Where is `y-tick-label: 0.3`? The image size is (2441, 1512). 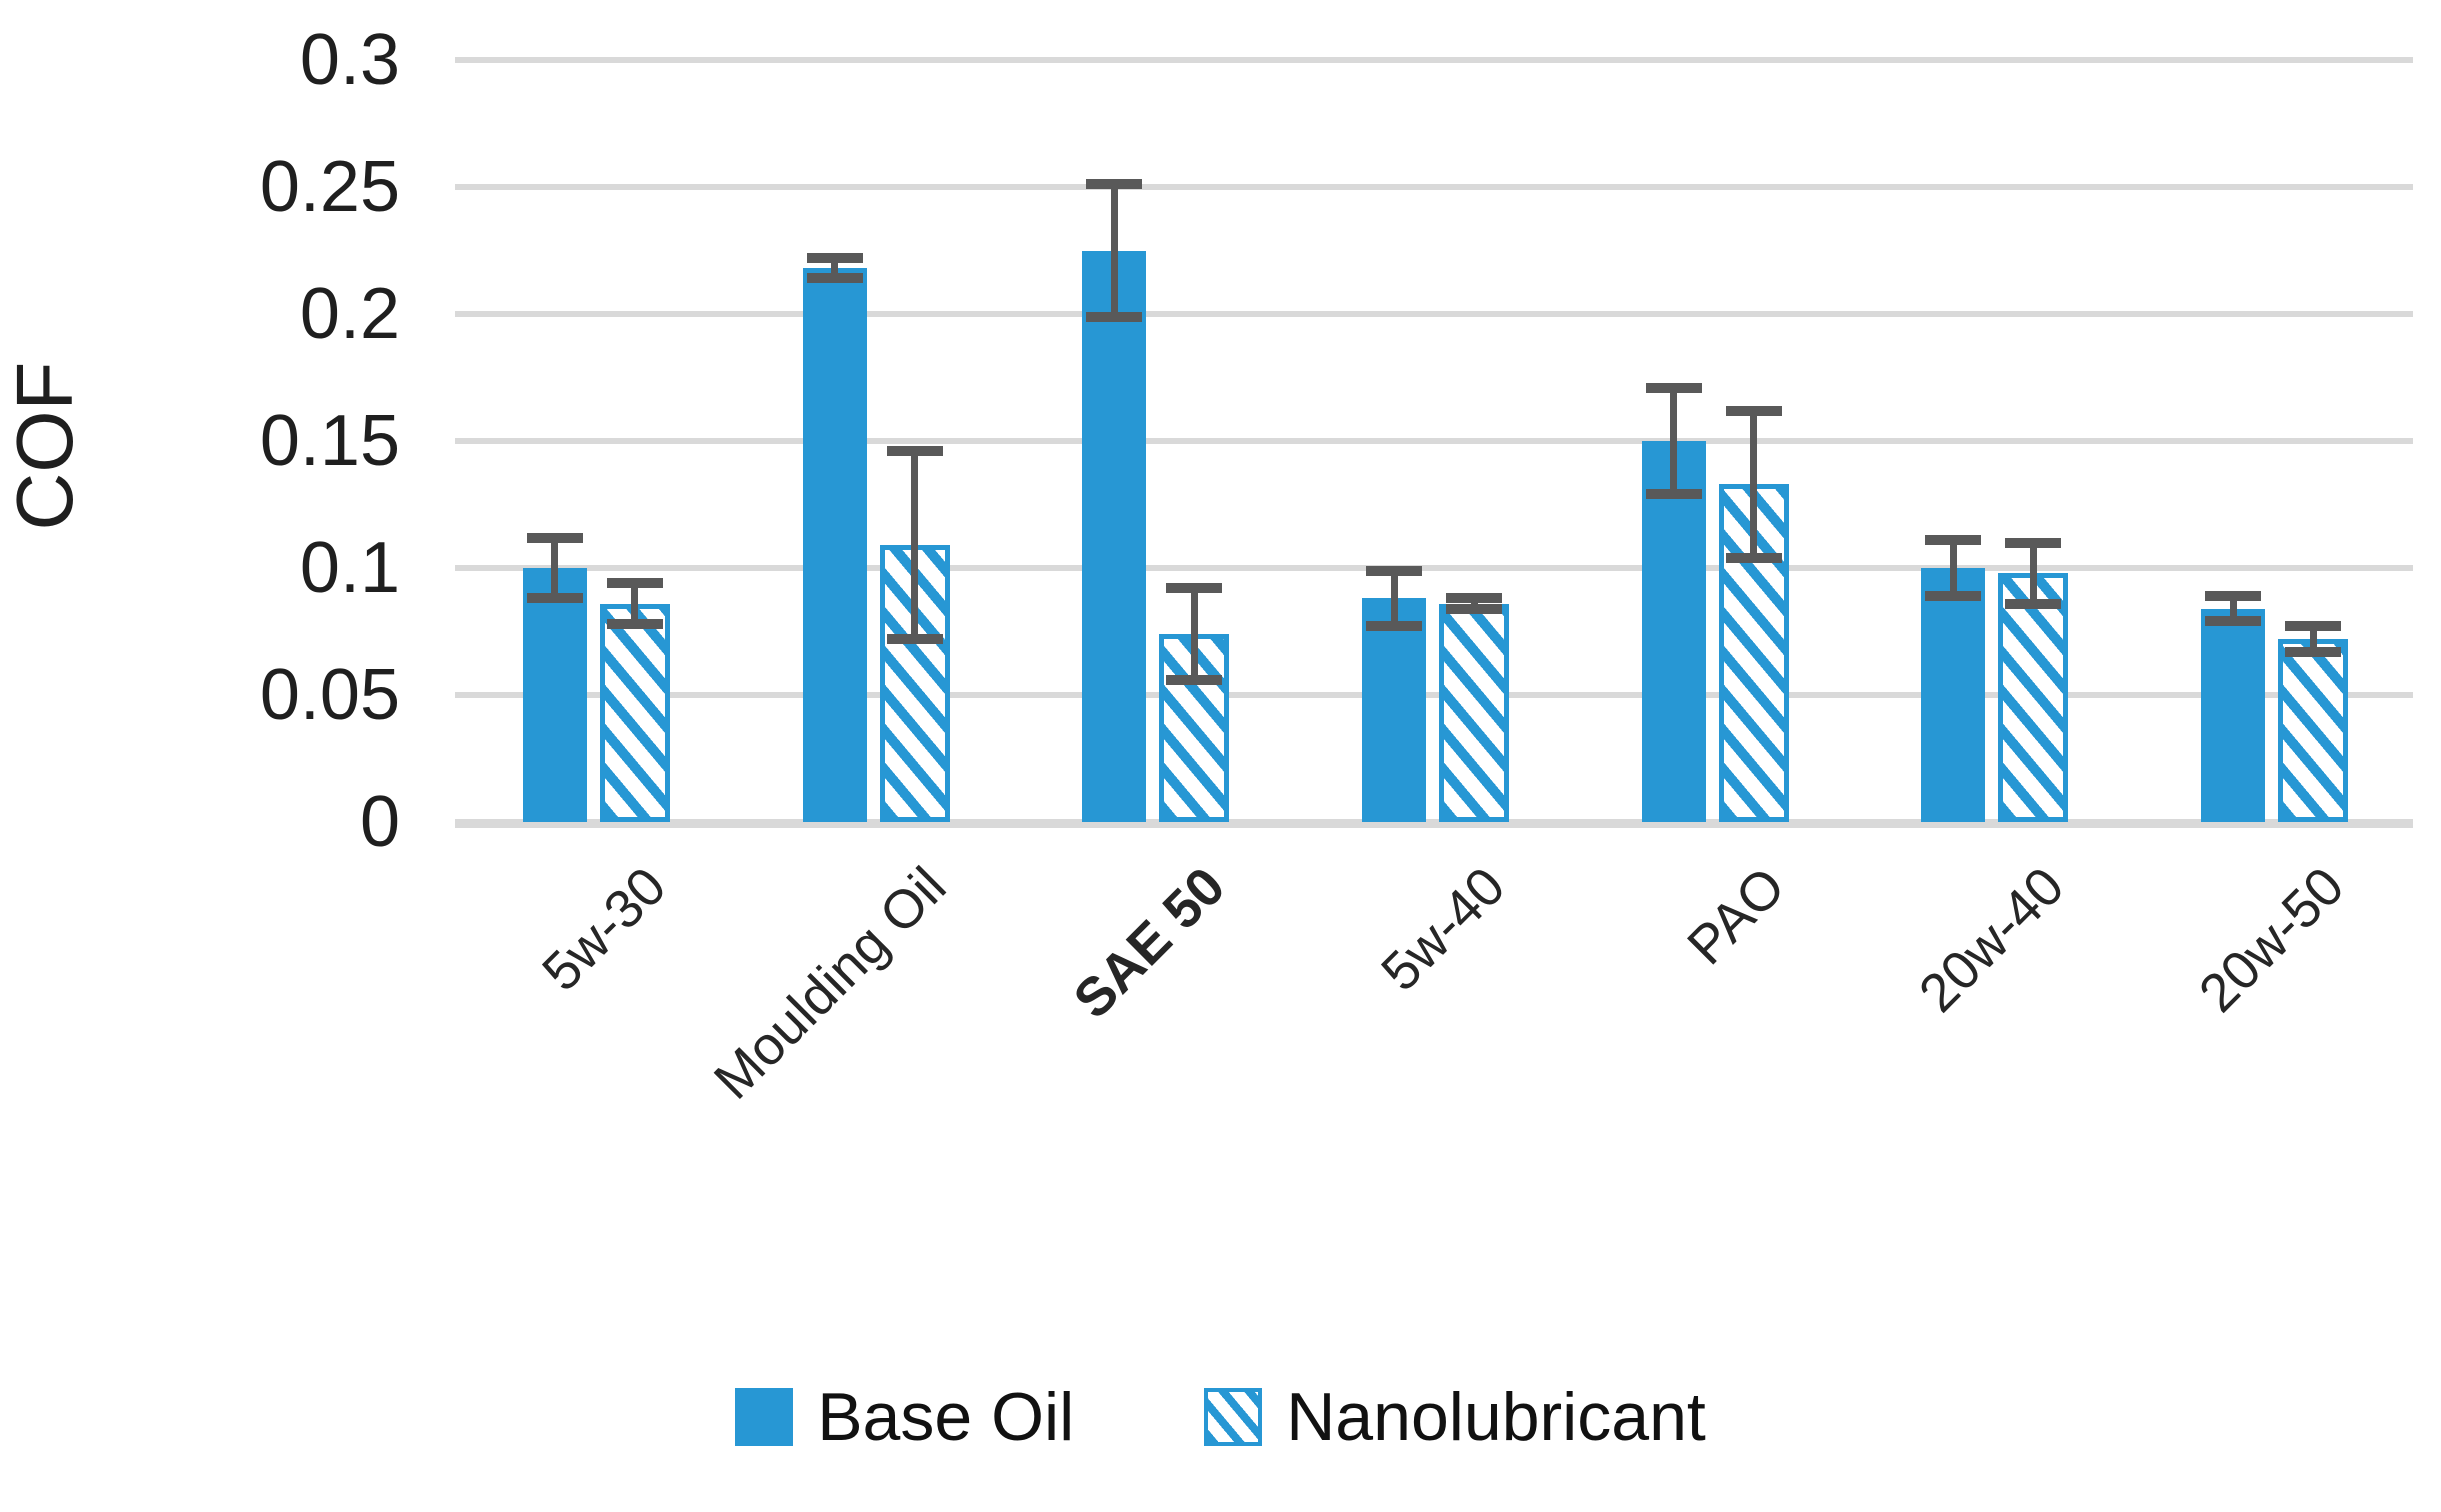
y-tick-label: 0.3 is located at coordinates (349, 60).